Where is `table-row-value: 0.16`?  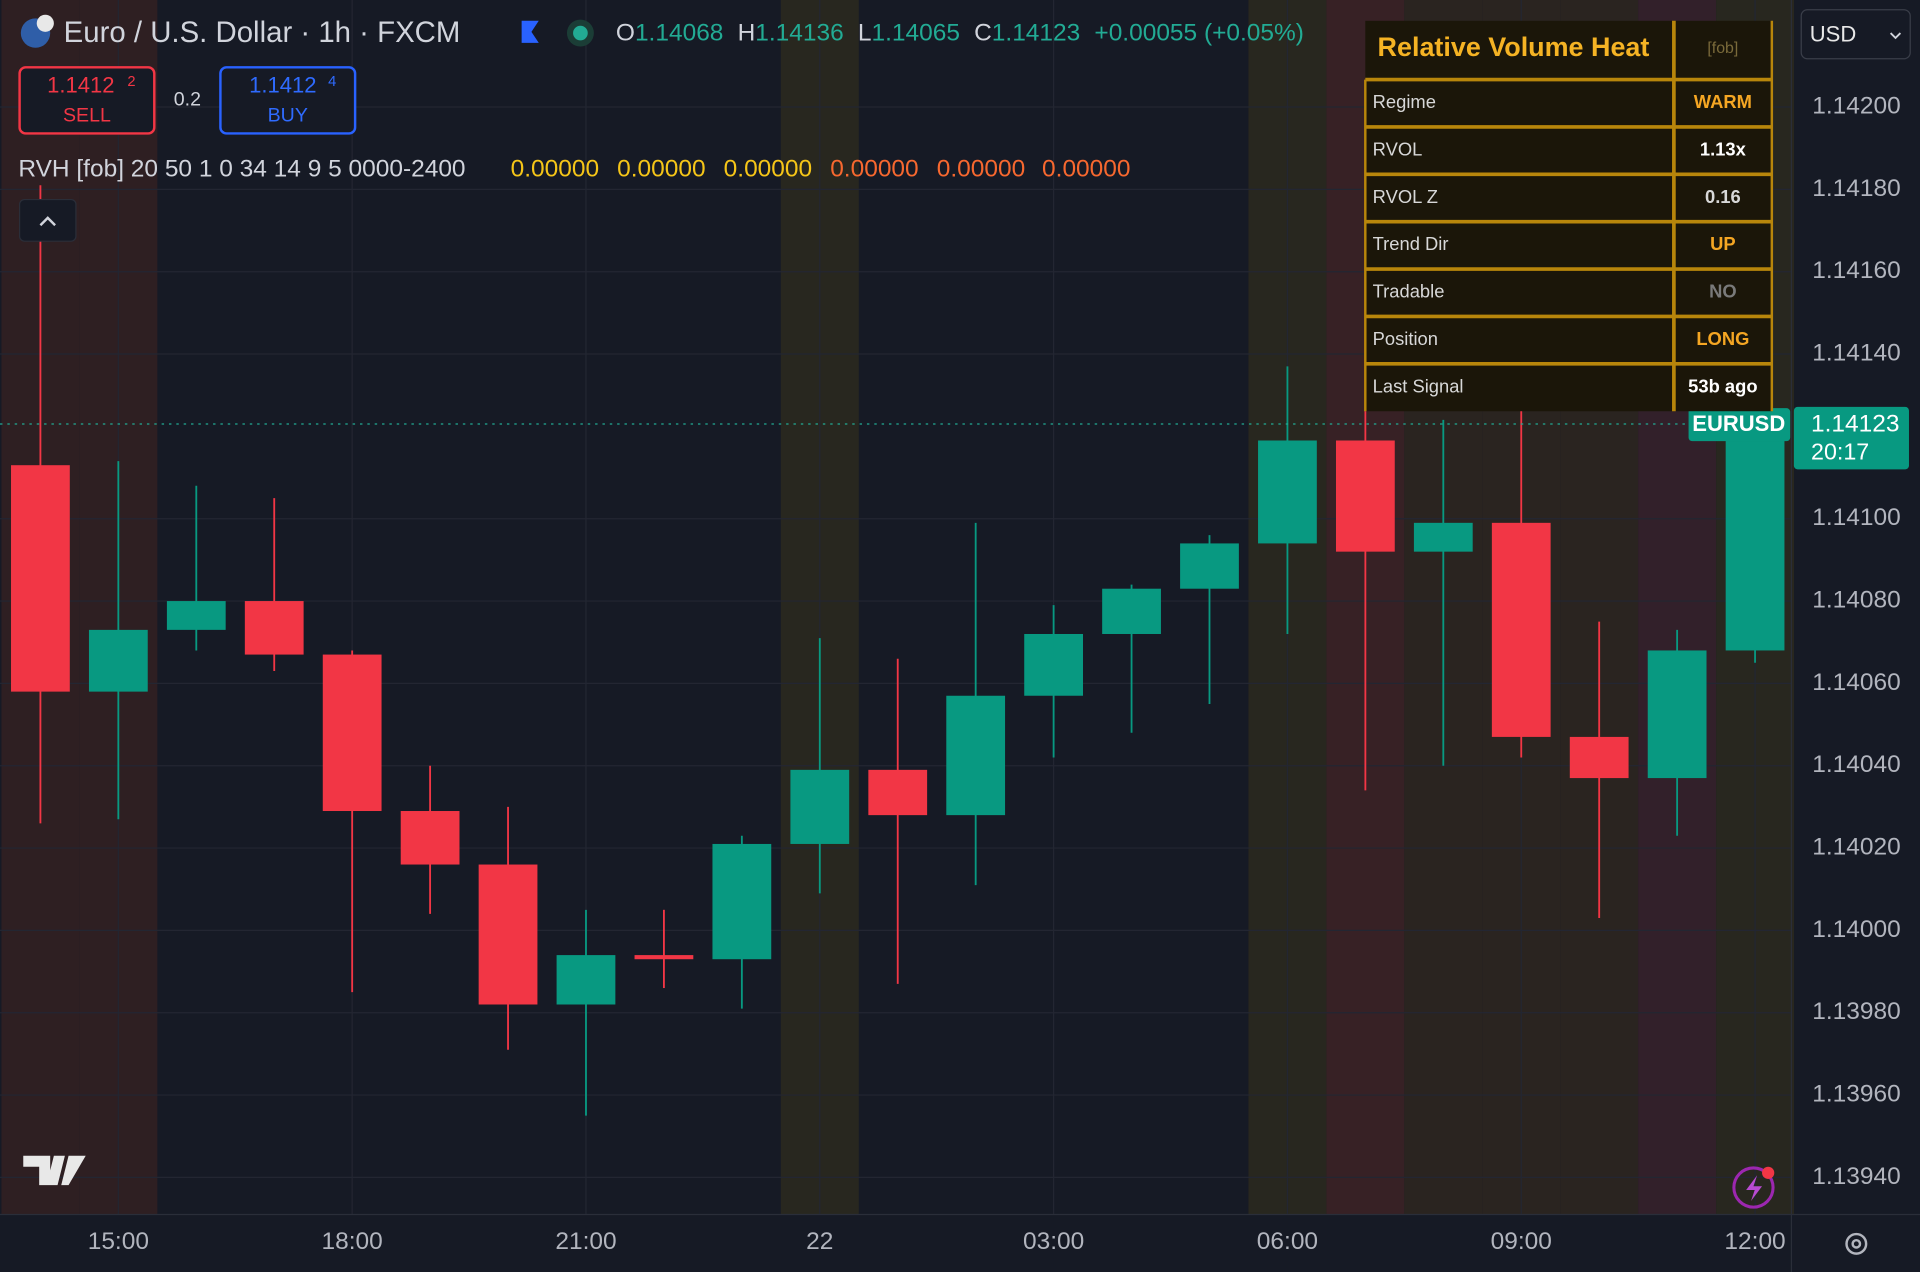 table-row-value: 0.16 is located at coordinates (1723, 196).